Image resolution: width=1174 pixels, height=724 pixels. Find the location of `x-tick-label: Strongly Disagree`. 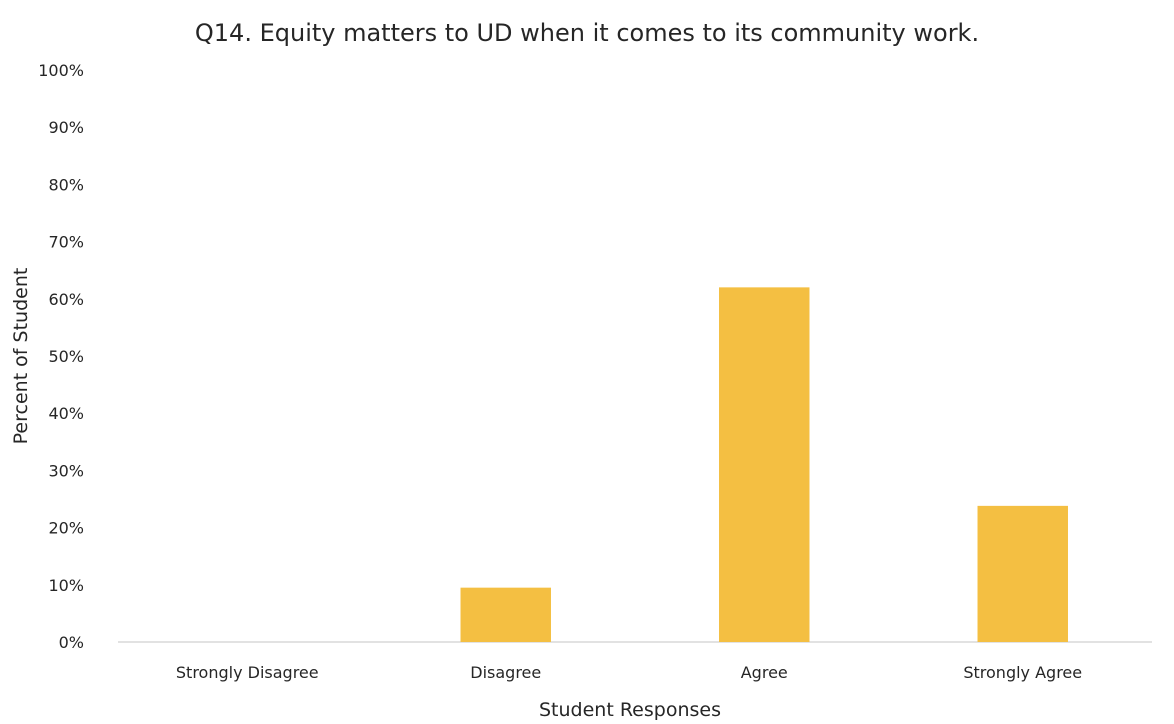

x-tick-label: Strongly Disagree is located at coordinates (247, 672).